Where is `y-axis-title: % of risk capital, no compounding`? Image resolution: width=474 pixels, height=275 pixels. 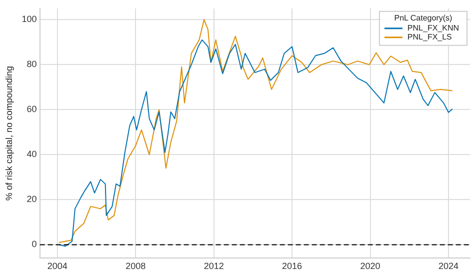 y-axis-title: % of risk capital, no compounding is located at coordinates (9, 133).